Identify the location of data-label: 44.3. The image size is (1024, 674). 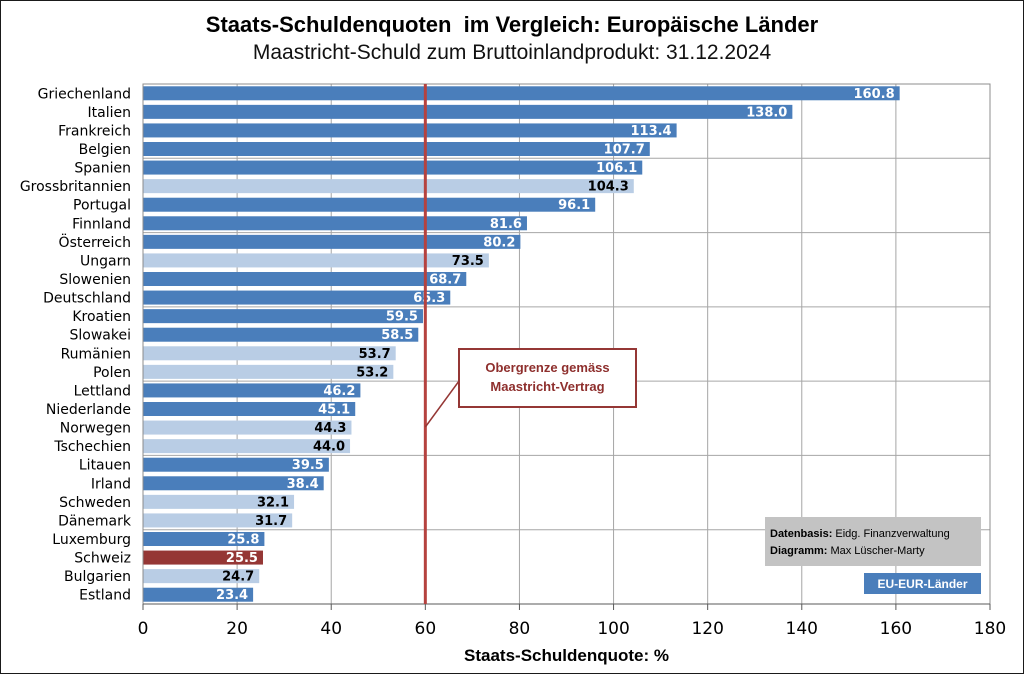
(330, 428).